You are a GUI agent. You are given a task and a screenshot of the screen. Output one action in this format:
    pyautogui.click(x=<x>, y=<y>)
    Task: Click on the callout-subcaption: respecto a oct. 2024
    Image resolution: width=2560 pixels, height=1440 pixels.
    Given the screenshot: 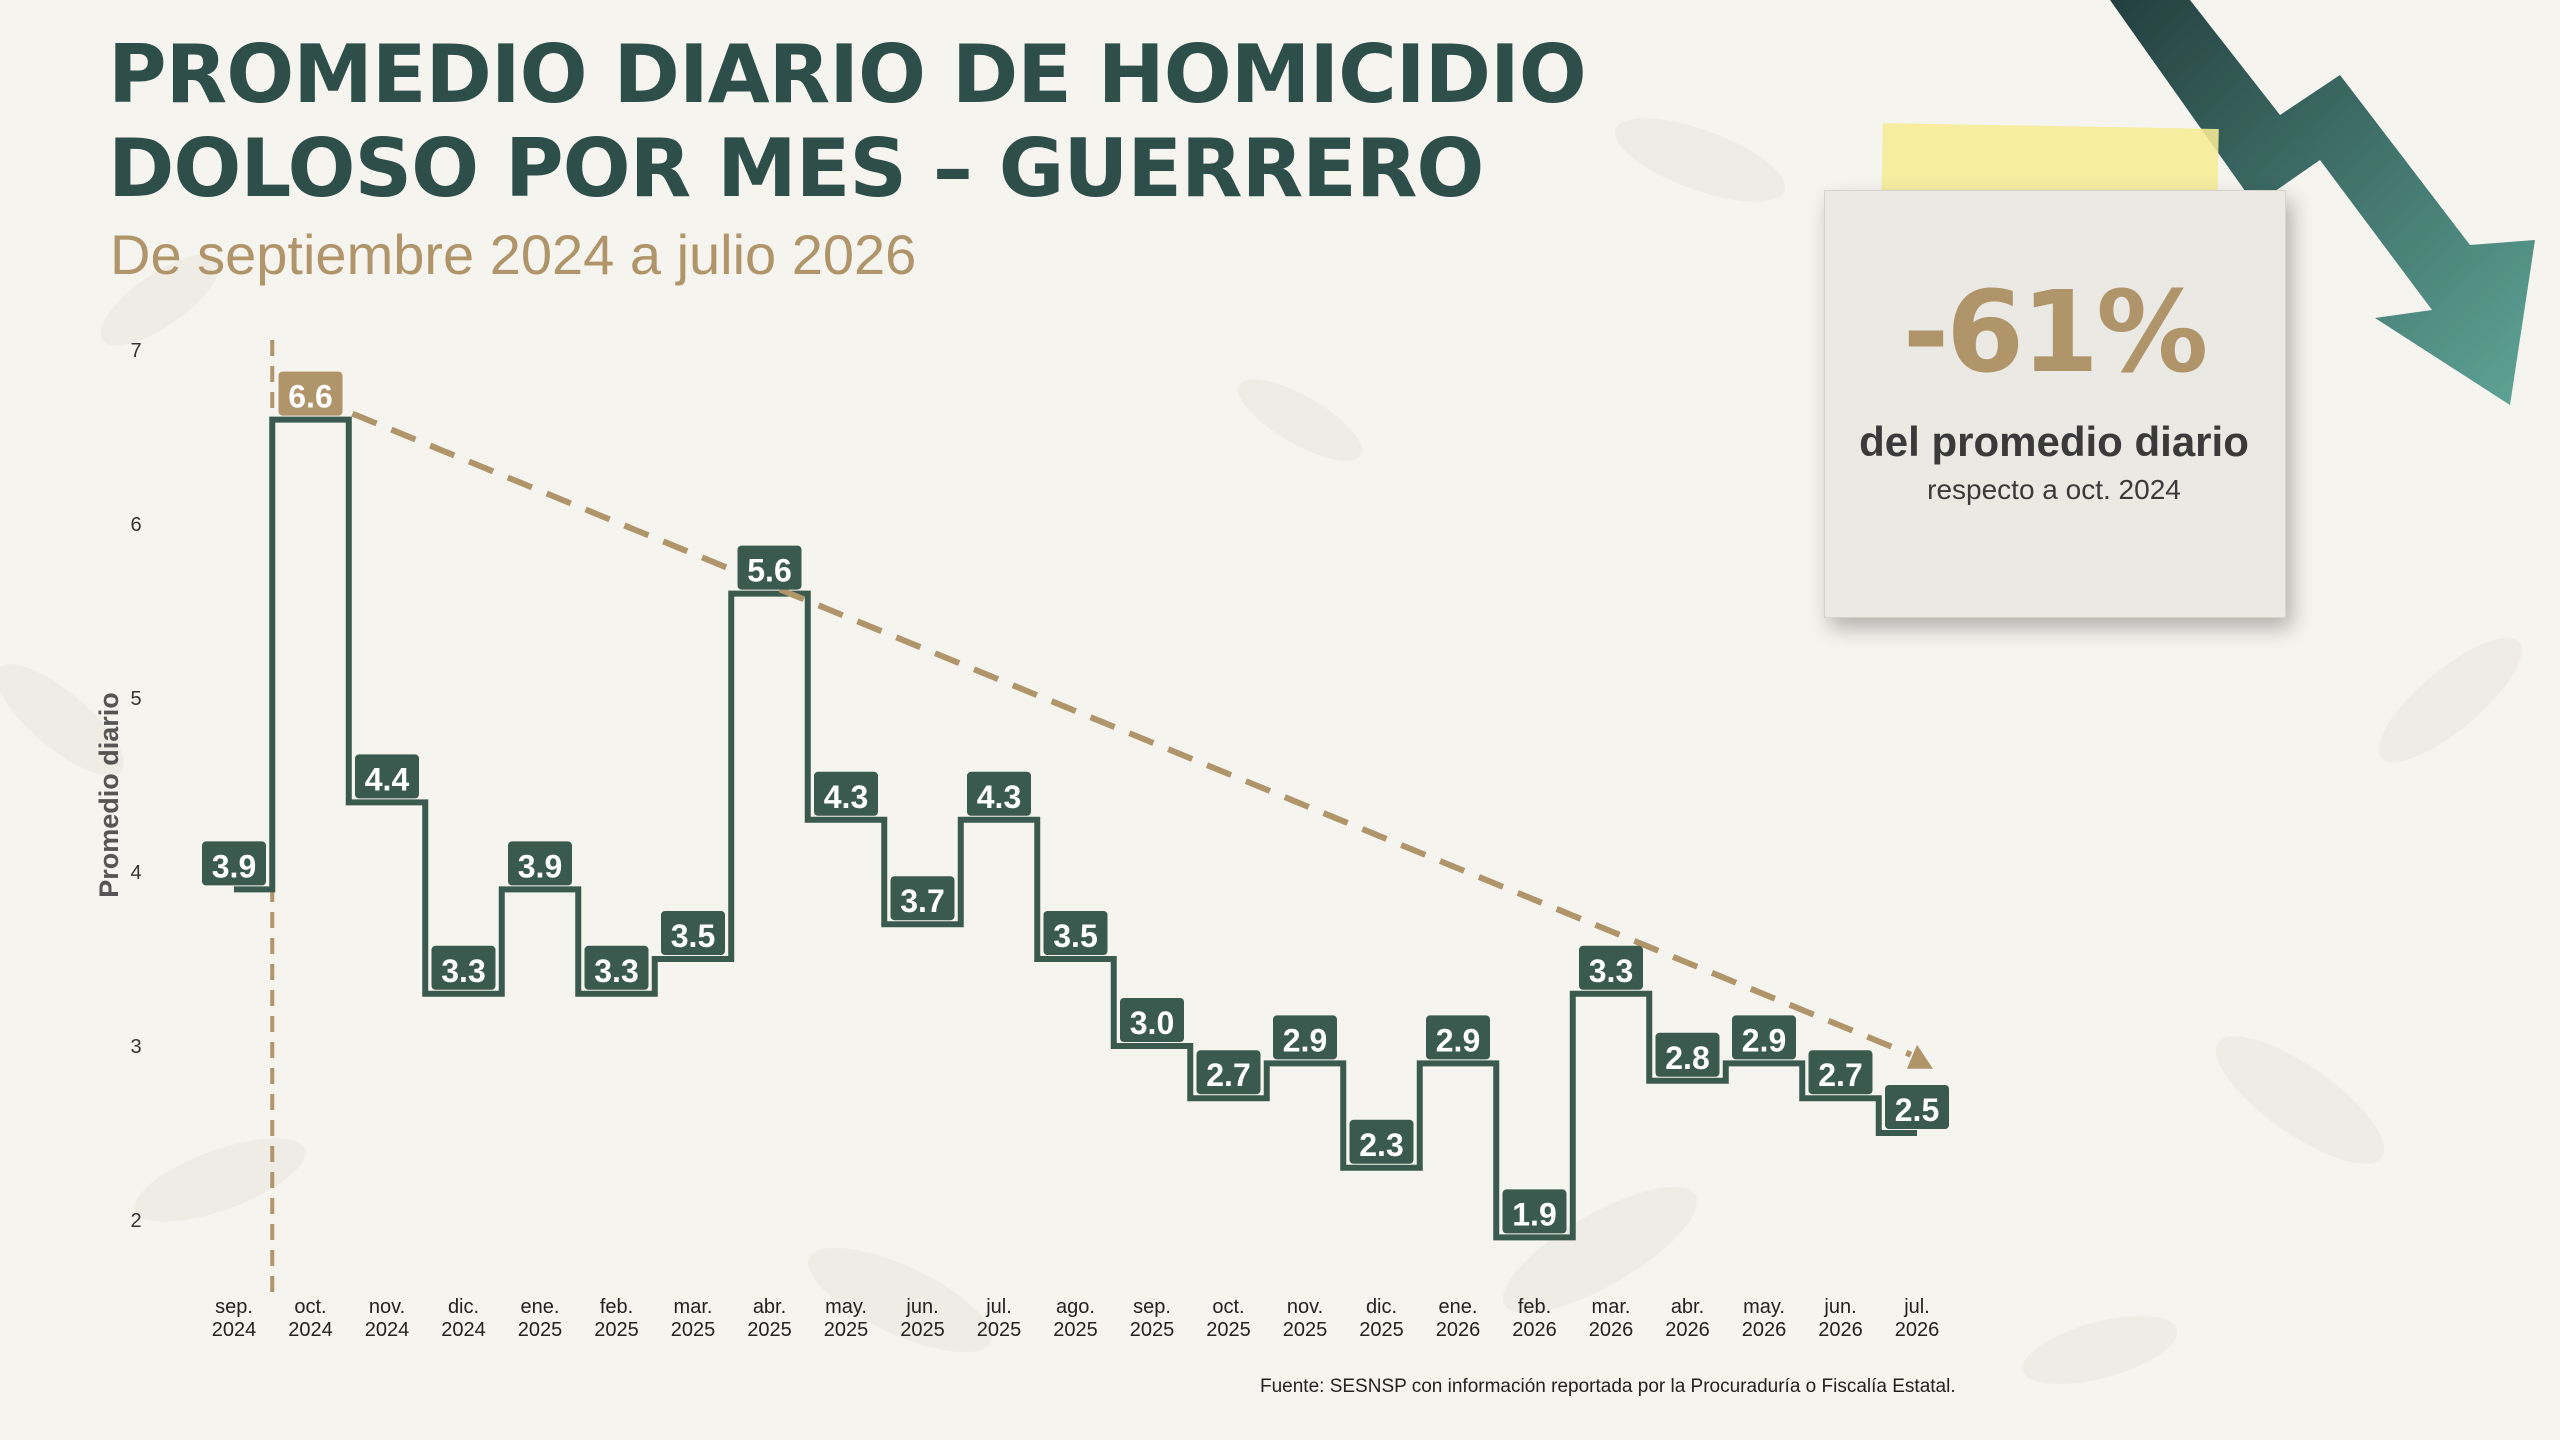 What is the action you would take?
    pyautogui.click(x=2054, y=489)
    